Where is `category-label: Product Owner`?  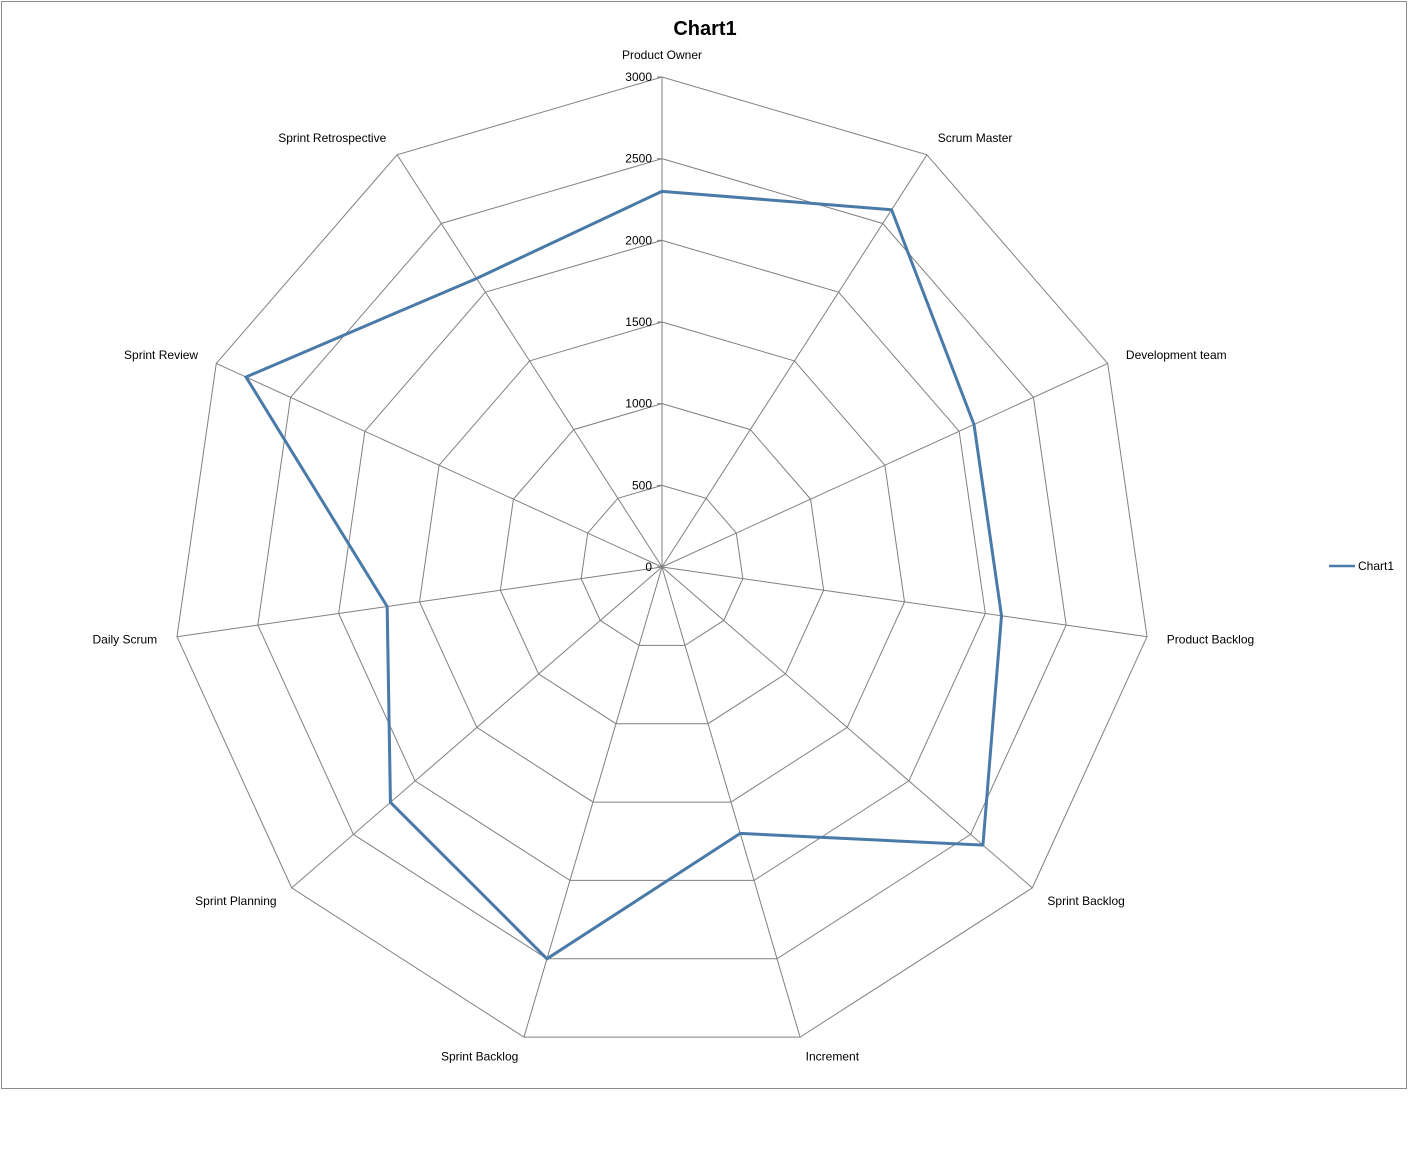
category-label: Product Owner is located at coordinates (662, 55).